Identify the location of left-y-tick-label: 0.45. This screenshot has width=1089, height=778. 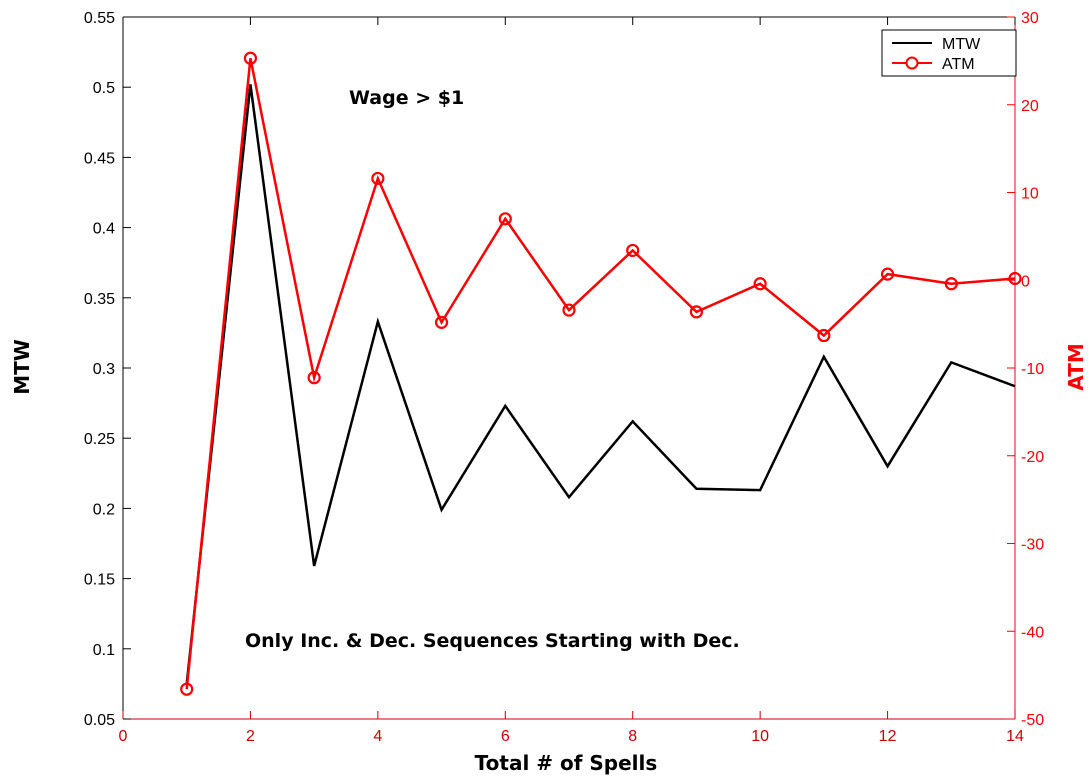
(99, 158).